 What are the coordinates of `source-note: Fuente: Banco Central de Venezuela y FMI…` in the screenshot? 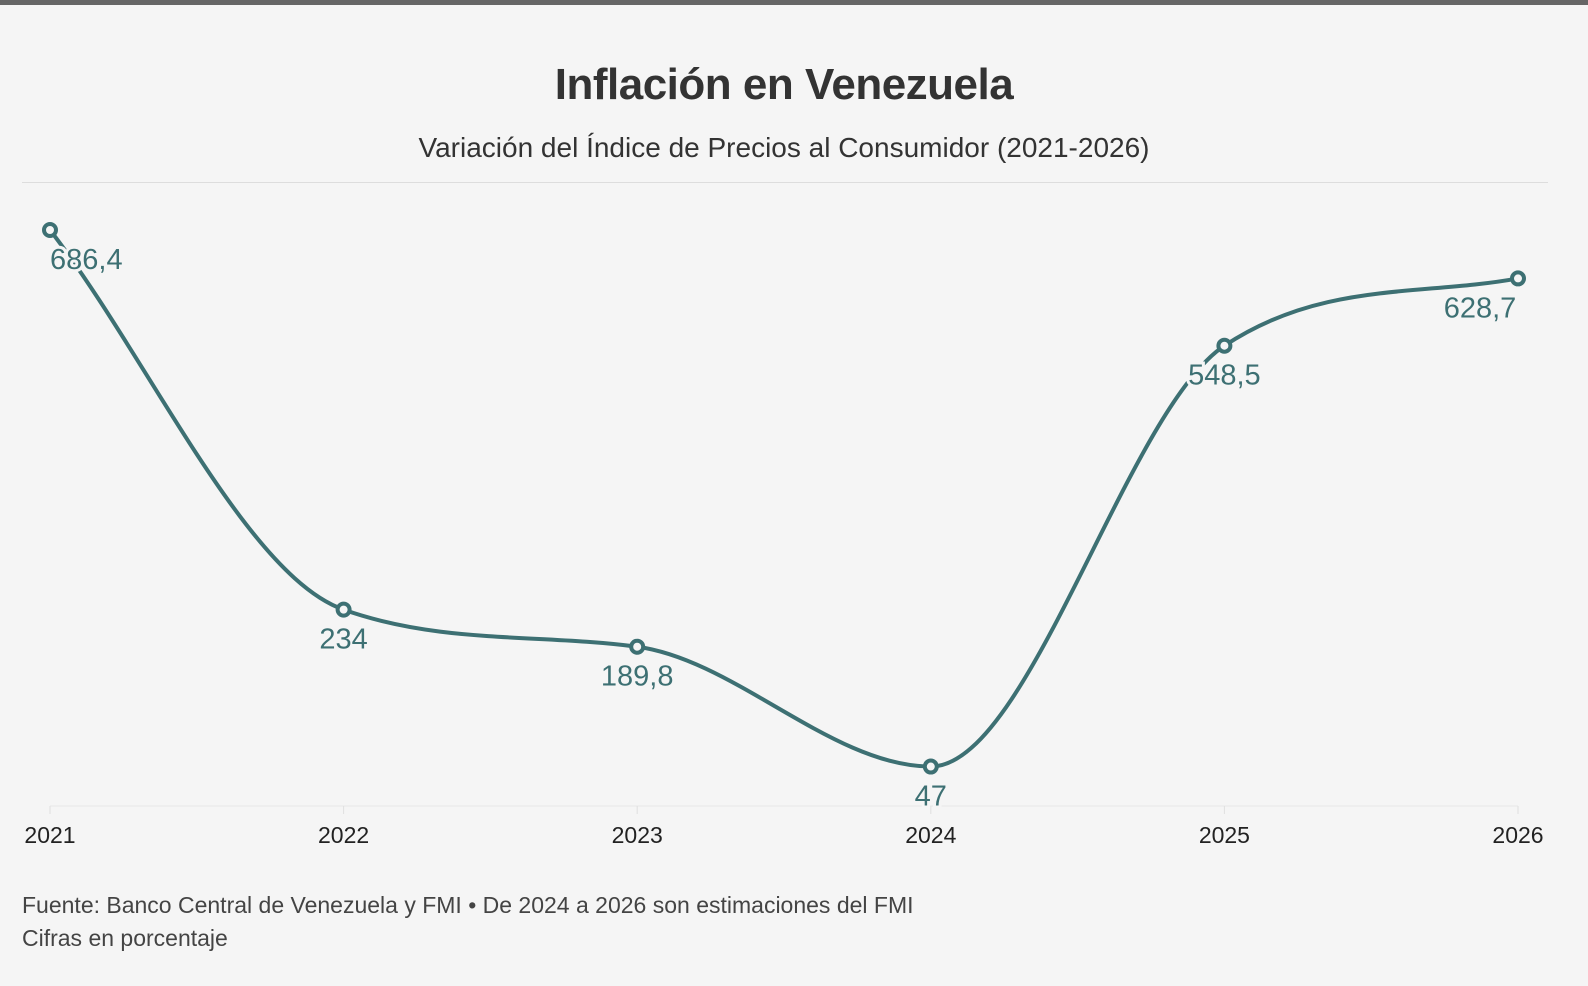 It's located at (468, 905).